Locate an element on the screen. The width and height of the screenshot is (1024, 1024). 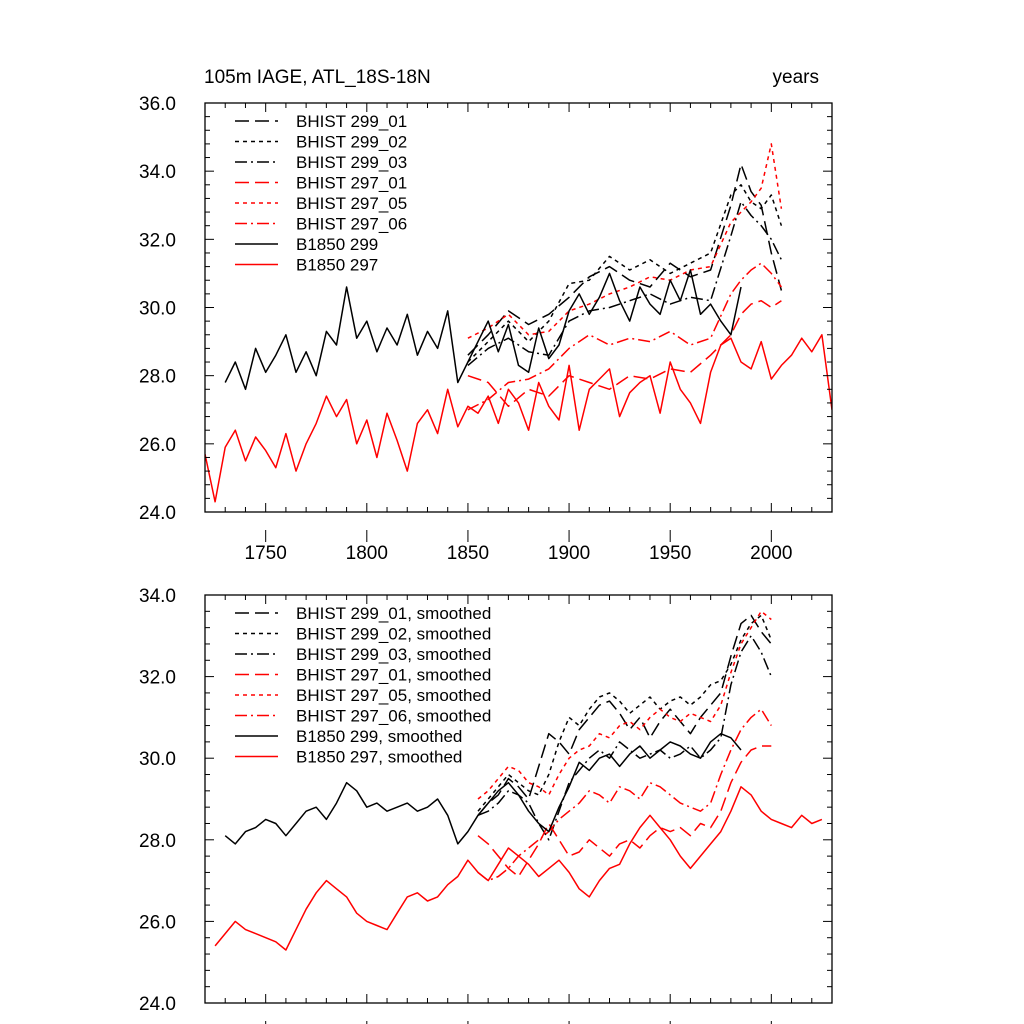
x-tick-label: 1950 is located at coordinates (670, 553).